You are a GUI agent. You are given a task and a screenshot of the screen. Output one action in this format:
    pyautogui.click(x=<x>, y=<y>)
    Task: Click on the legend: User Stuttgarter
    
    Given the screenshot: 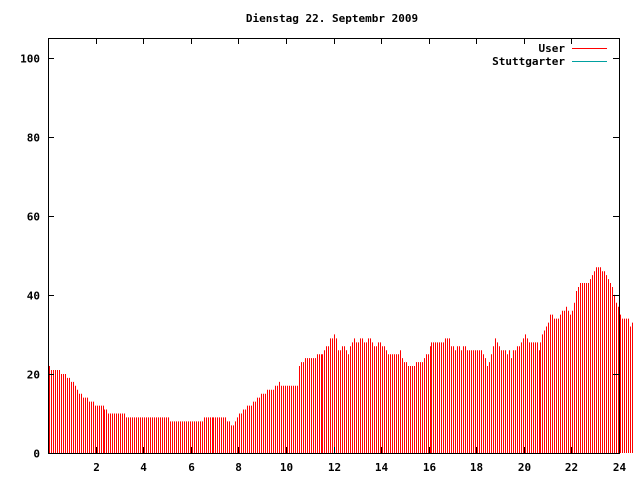 What is the action you would take?
    pyautogui.click(x=549, y=55)
    